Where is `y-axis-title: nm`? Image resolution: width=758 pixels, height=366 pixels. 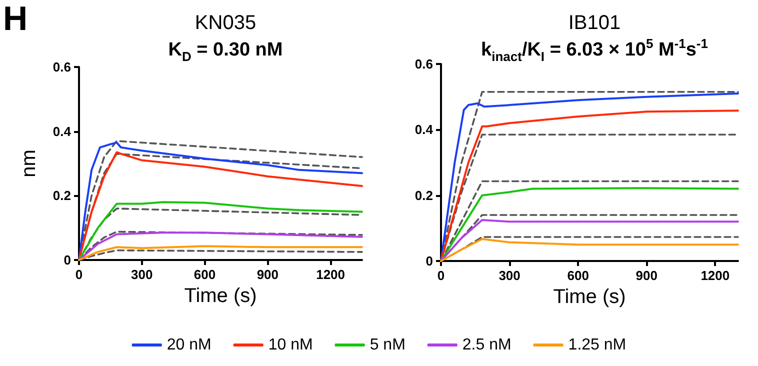 y-axis-title: nm is located at coordinates (29, 164).